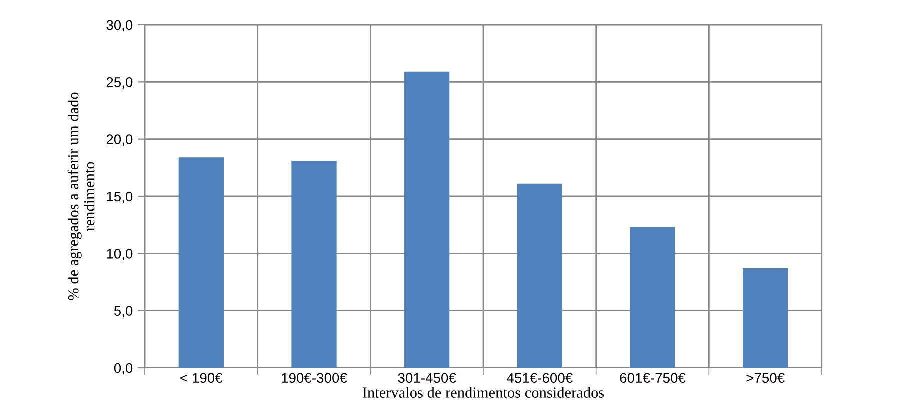 Image resolution: width=910 pixels, height=414 pixels. Describe the element at coordinates (120, 198) in the screenshot. I see `y-tick-label: 15,0` at that location.